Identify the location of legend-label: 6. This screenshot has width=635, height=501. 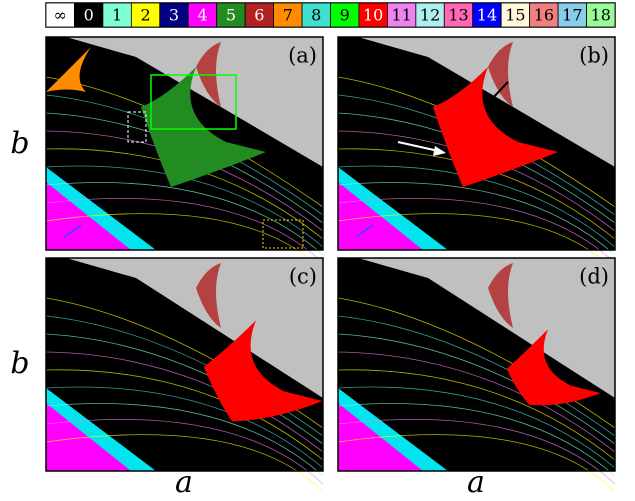
(259, 15).